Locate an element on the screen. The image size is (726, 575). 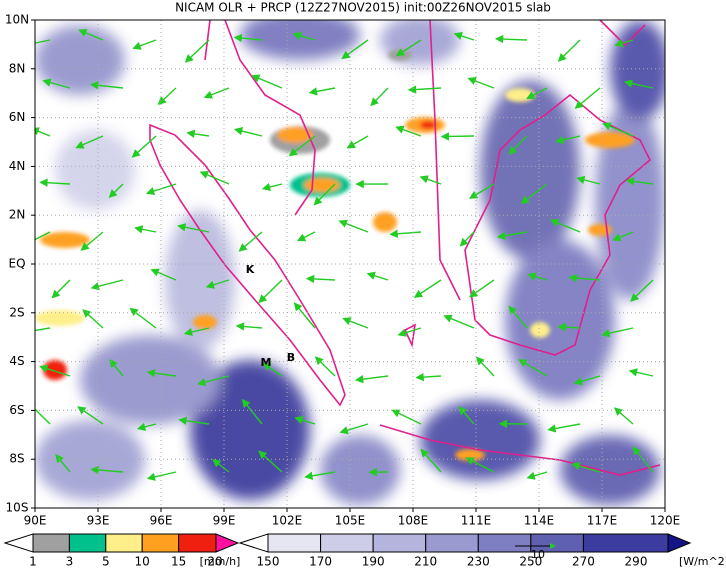
colorbar-label: 230 is located at coordinates (478, 562).